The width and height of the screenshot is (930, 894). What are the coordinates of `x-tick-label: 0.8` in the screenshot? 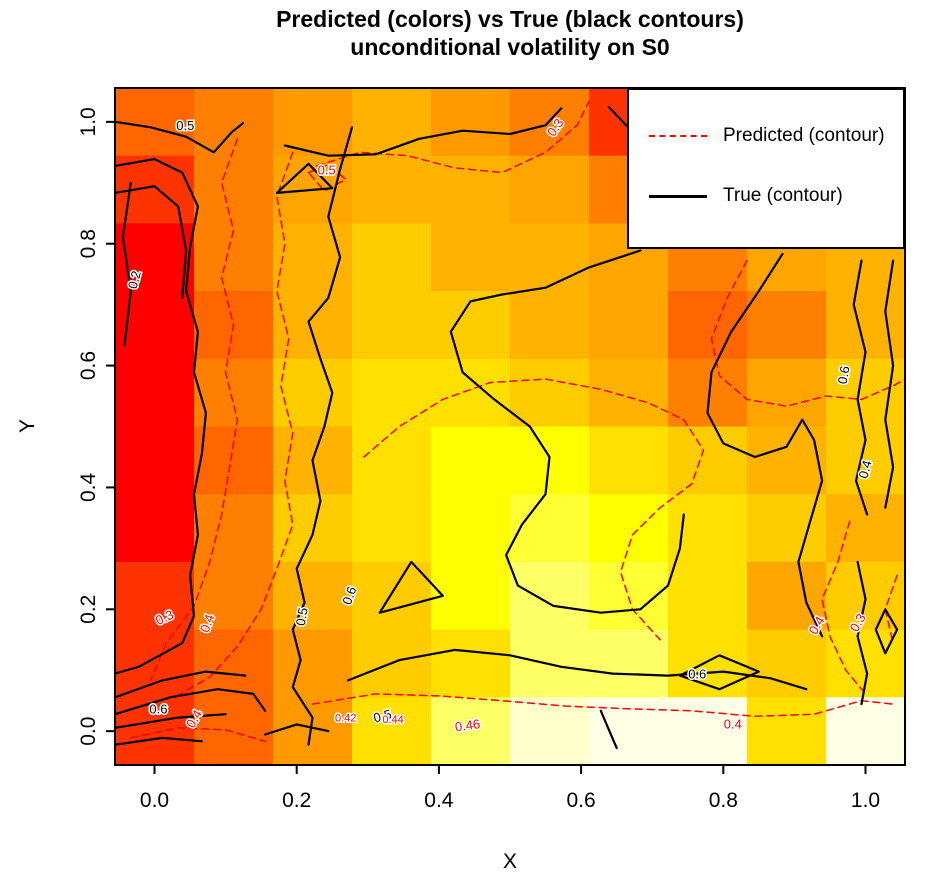 It's located at (723, 800).